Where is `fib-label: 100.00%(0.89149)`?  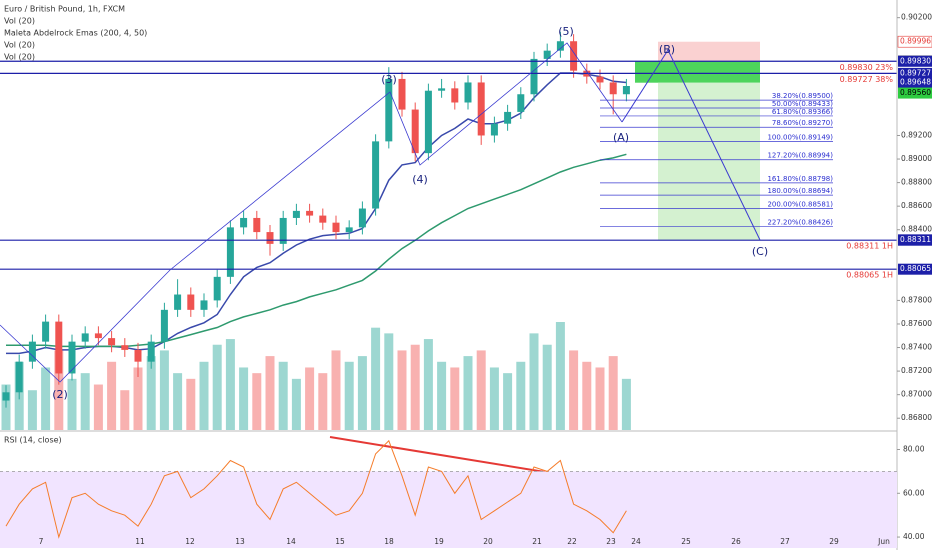 fib-label: 100.00%(0.89149) is located at coordinates (800, 137).